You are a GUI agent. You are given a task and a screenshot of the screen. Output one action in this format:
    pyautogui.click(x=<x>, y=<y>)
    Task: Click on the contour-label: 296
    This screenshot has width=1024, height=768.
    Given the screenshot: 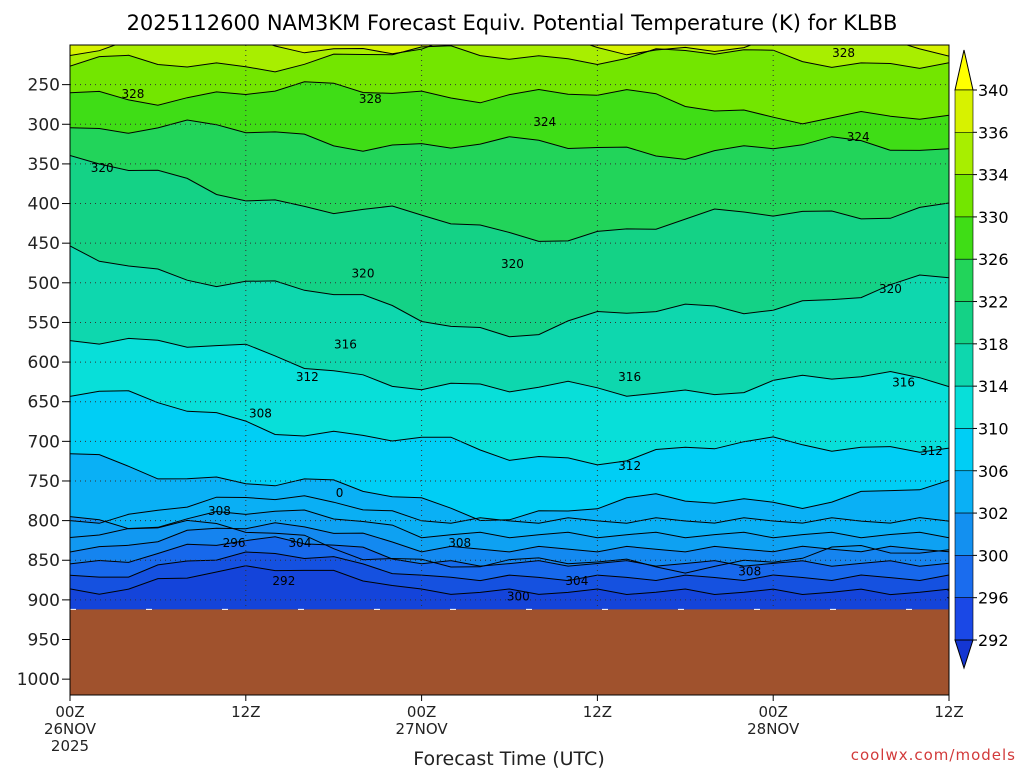 What is the action you would take?
    pyautogui.click(x=234, y=543)
    